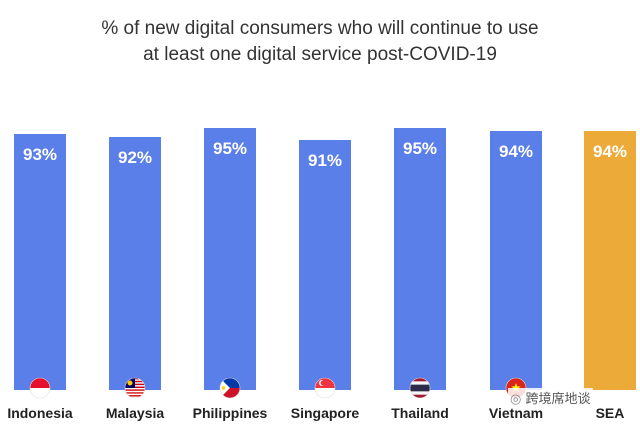 Image resolution: width=640 pixels, height=428 pixels. I want to click on category-label-indonesia: Indonesia, so click(40, 413).